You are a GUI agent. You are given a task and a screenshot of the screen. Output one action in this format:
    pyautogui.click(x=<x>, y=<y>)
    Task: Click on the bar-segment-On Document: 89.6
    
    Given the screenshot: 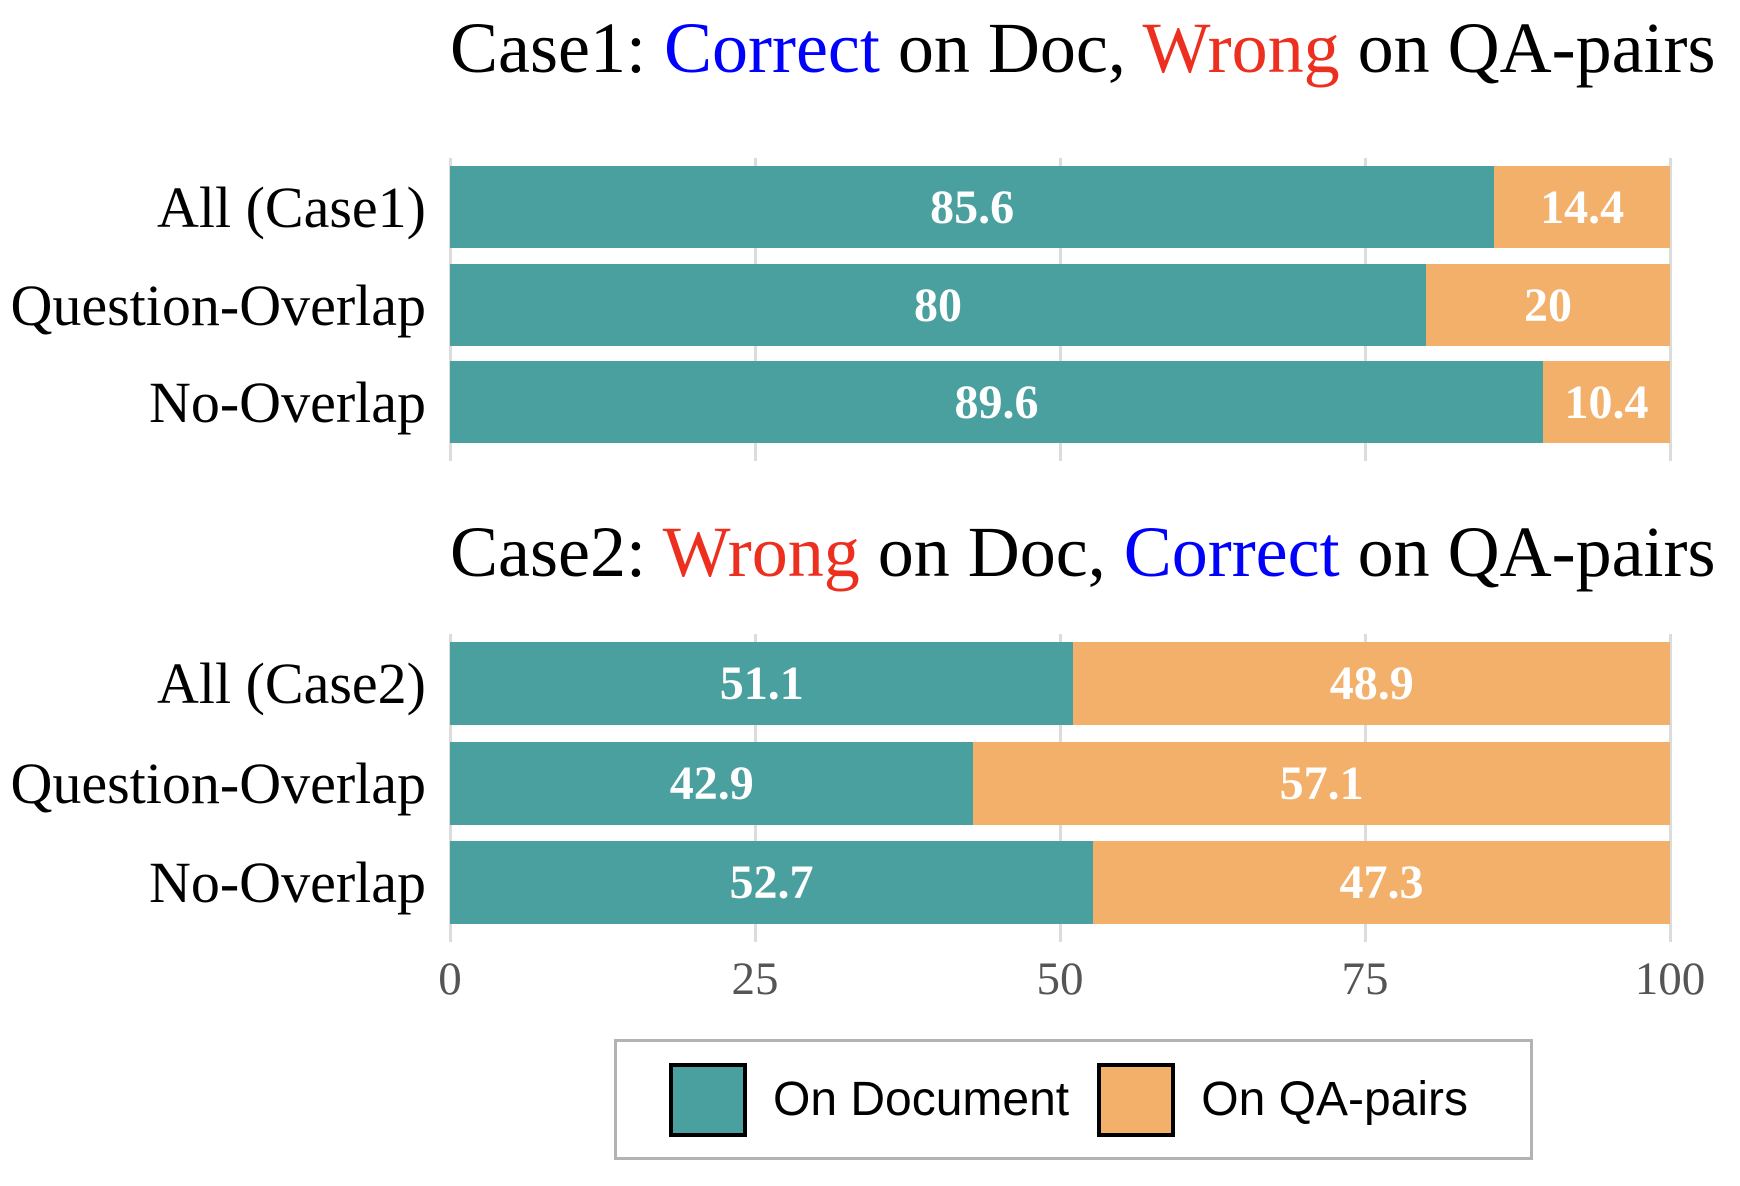 What is the action you would take?
    pyautogui.click(x=997, y=402)
    